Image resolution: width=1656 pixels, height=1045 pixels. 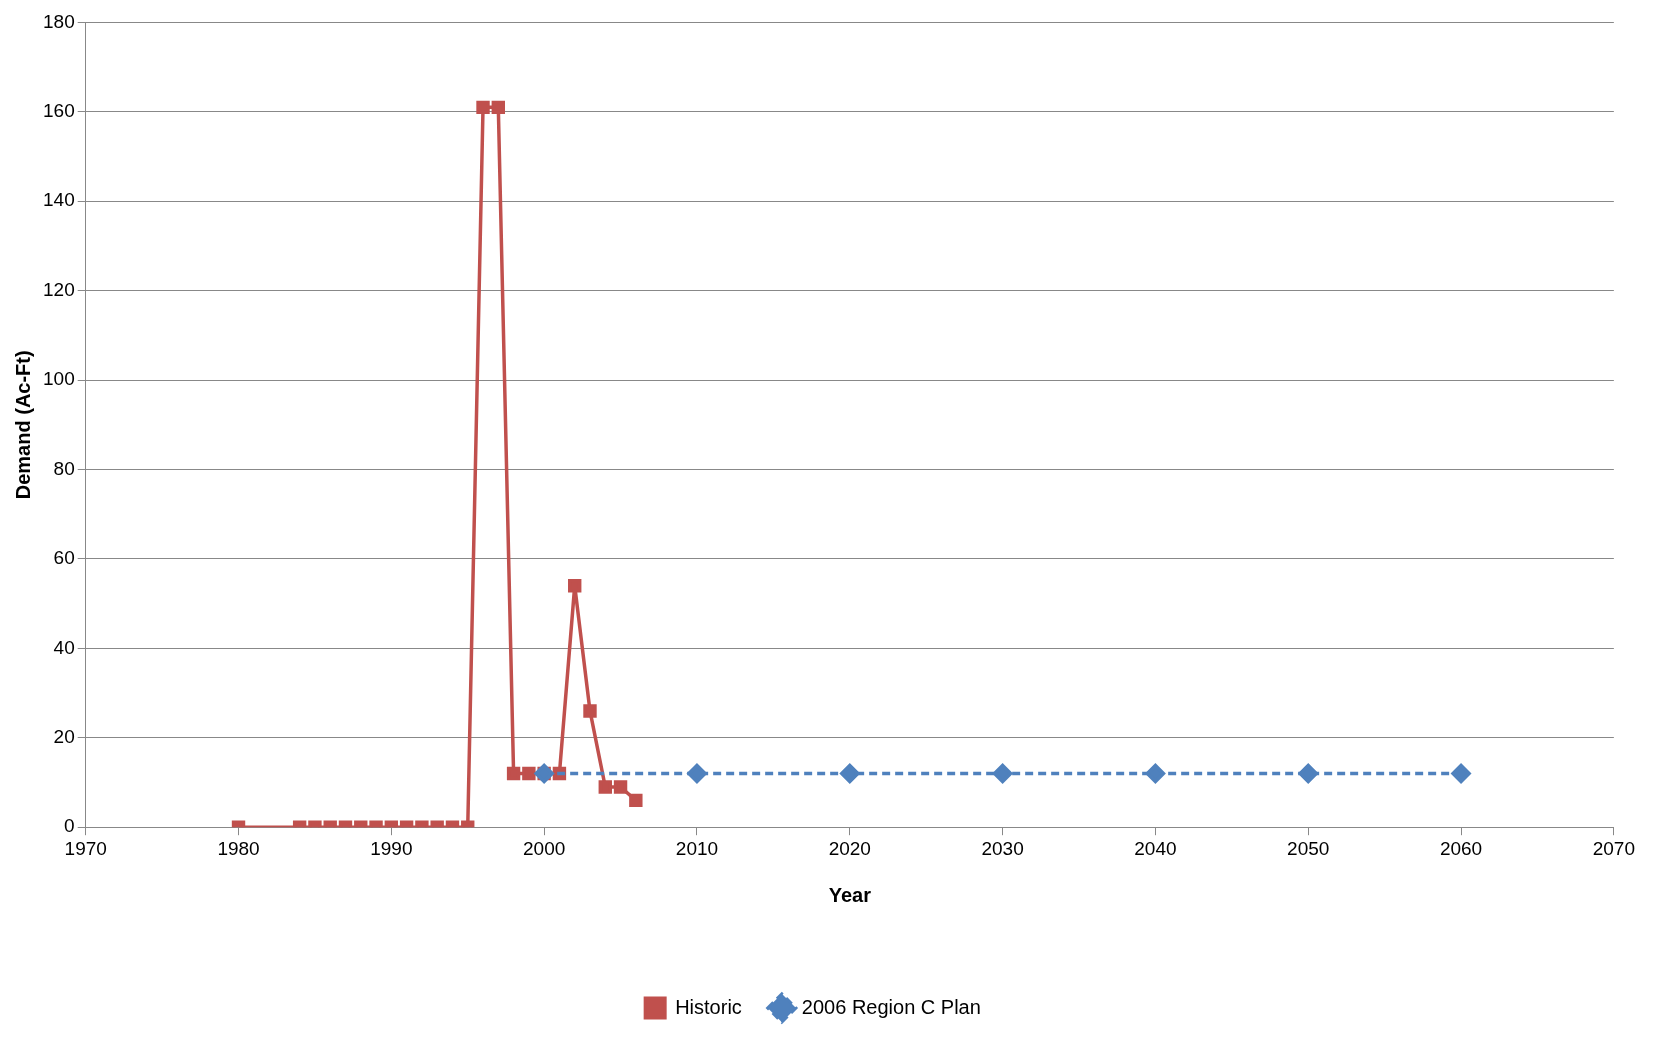 What do you see at coordinates (1308, 848) in the screenshot?
I see `x-tick-label: 2050` at bounding box center [1308, 848].